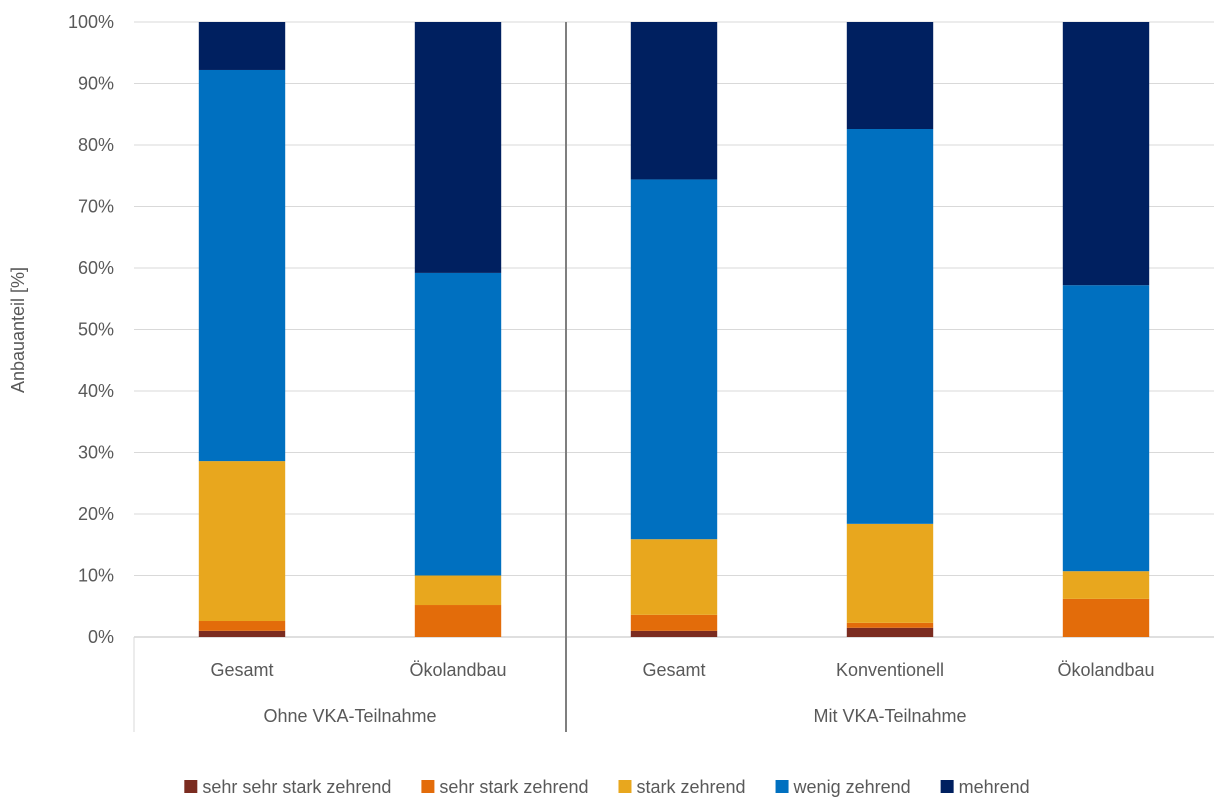 Image resolution: width=1214 pixels, height=800 pixels. I want to click on x-tick-label: Konventionell, so click(890, 670).